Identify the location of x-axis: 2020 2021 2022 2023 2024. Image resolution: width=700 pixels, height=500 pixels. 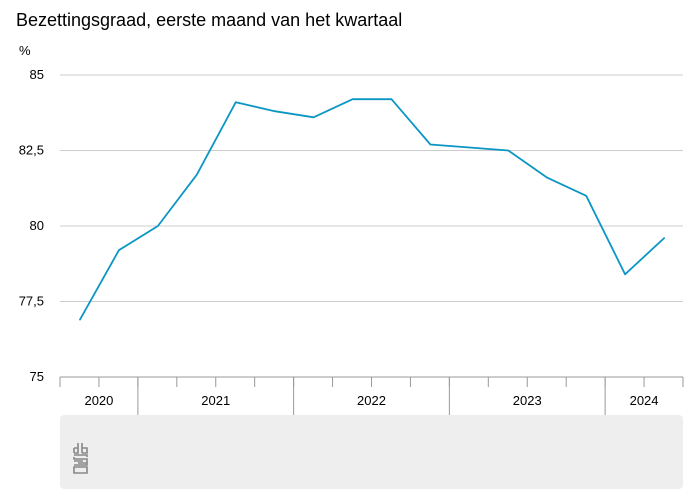
(371, 395).